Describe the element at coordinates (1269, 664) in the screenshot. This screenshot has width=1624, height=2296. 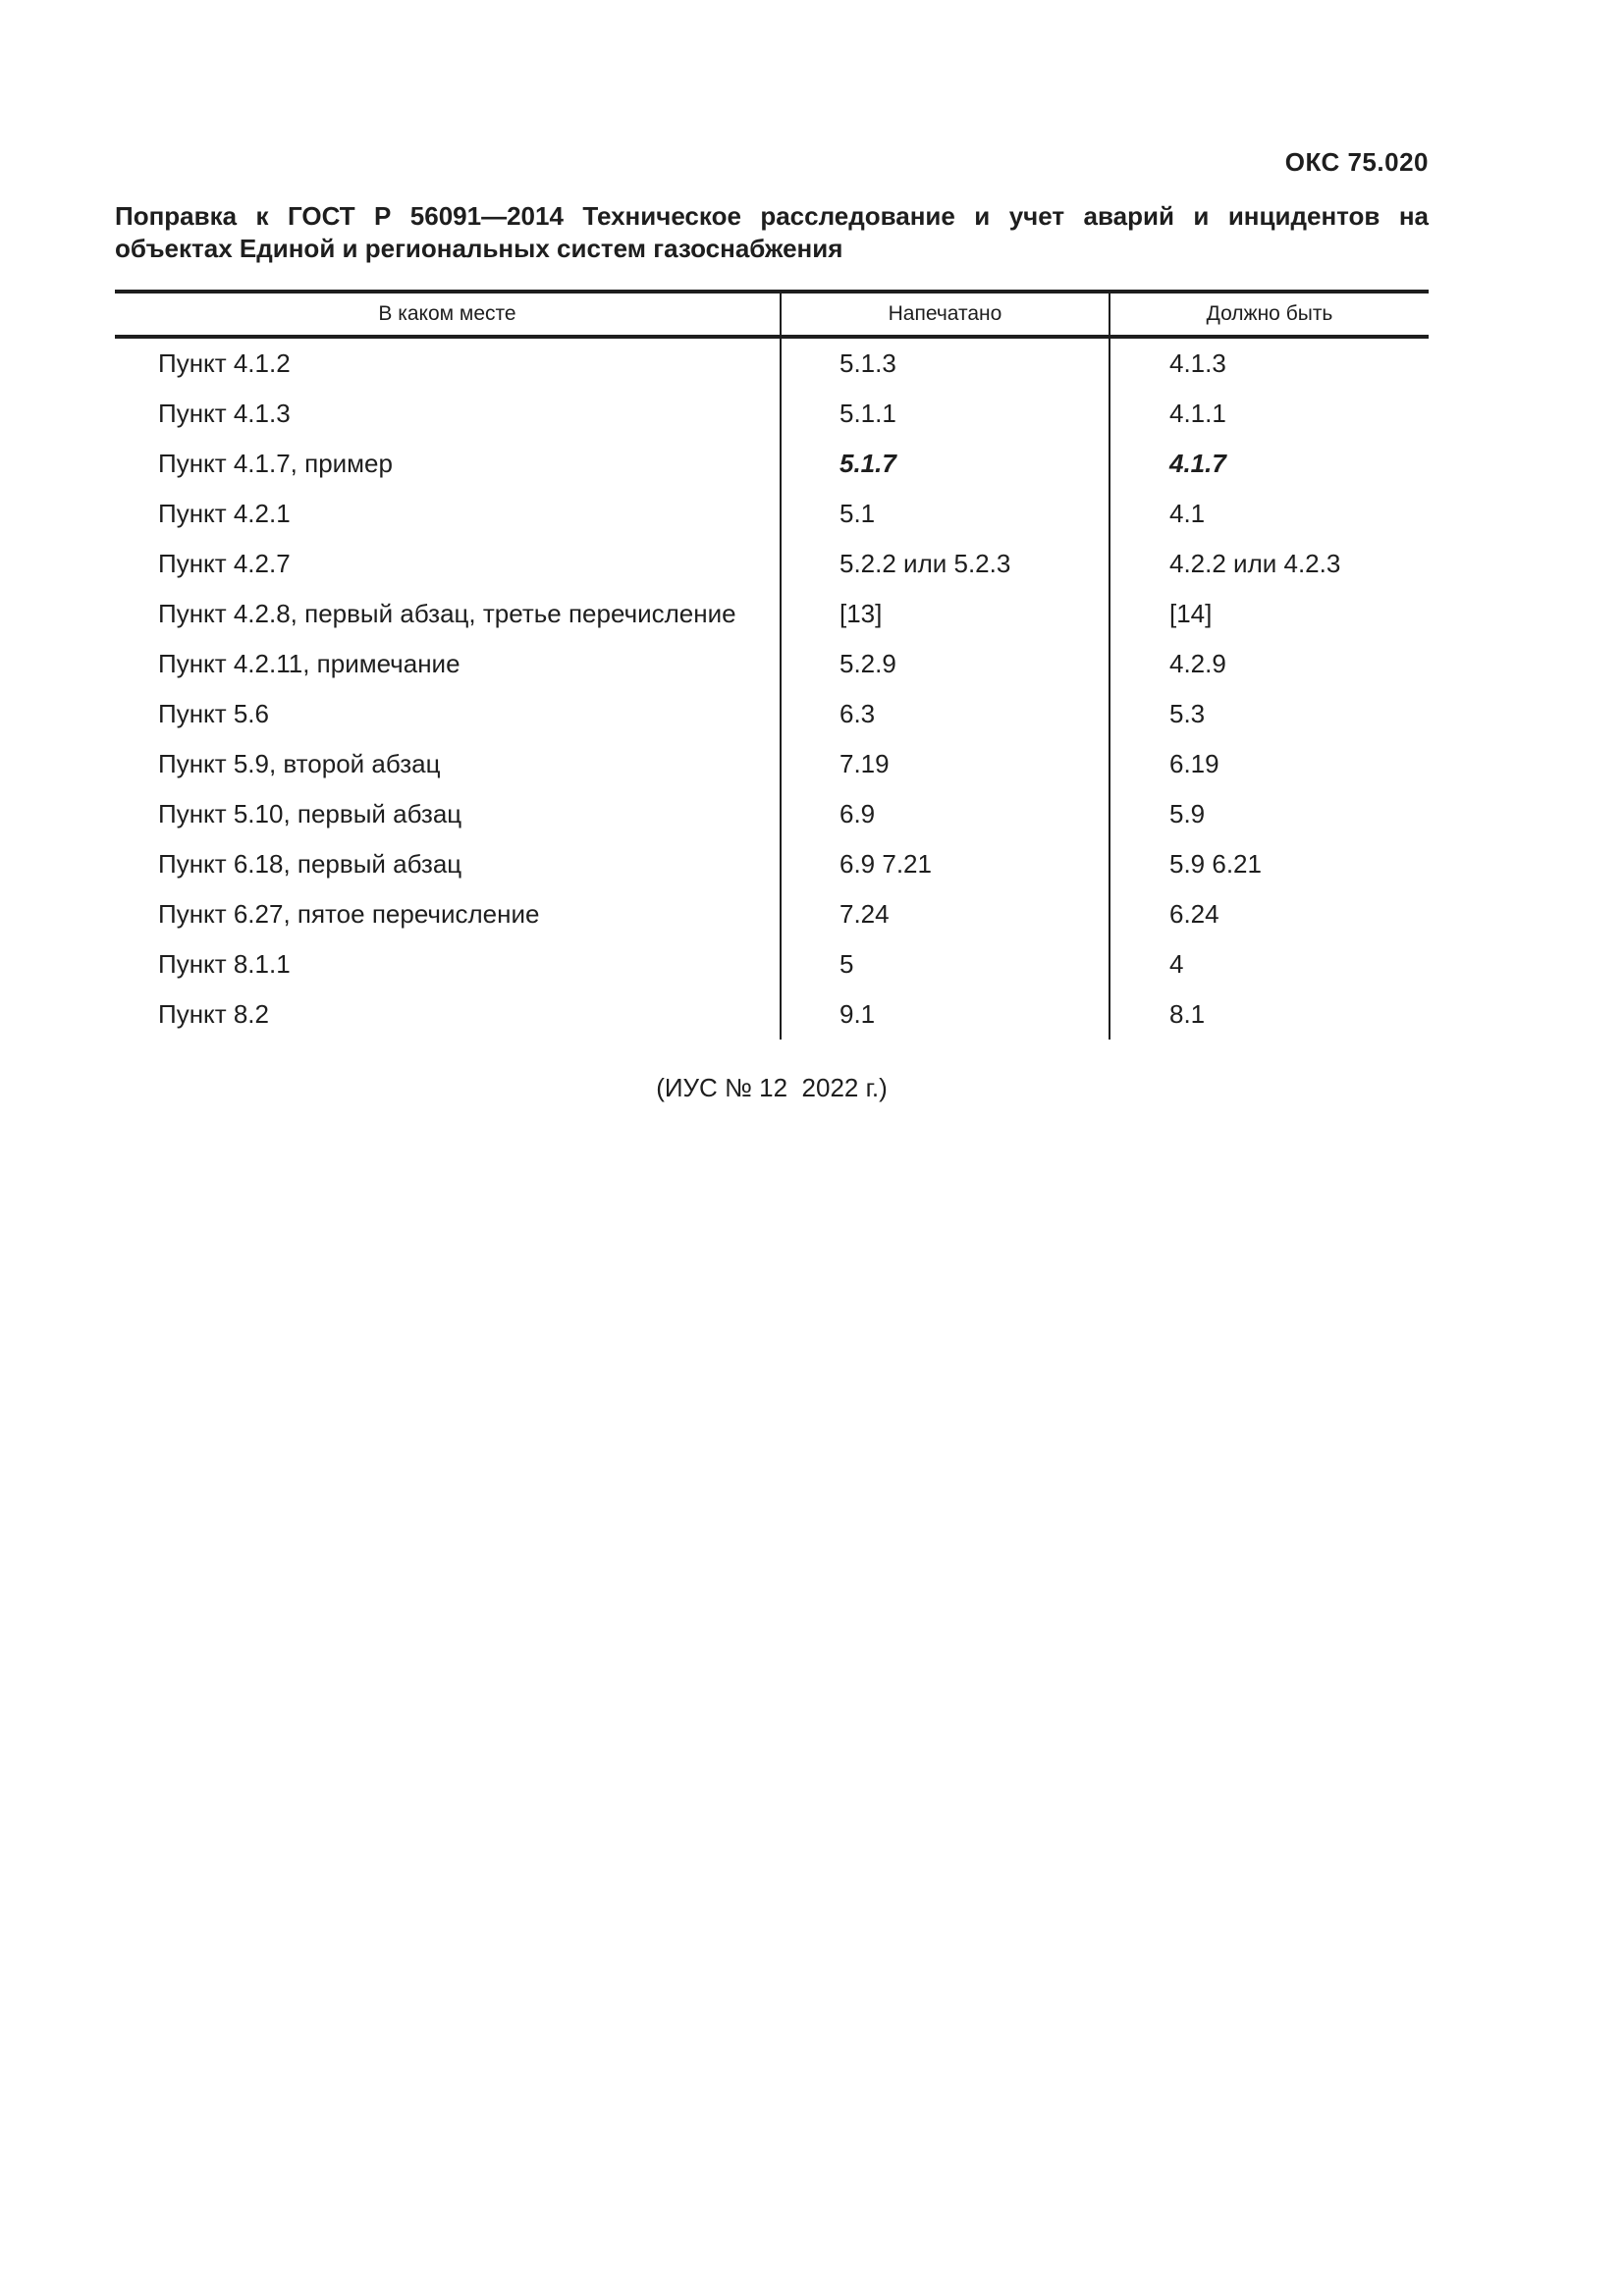
I see `cell-should-be: 4.2.9` at that location.